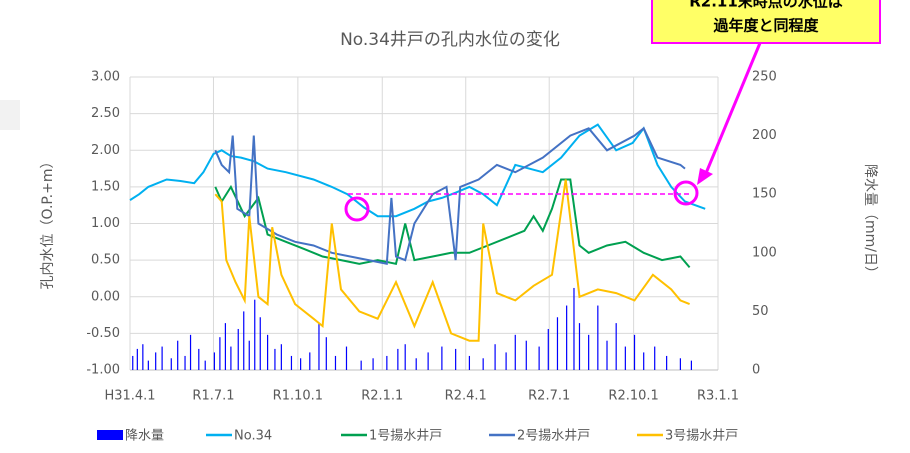 This screenshot has height=453, width=910. What do you see at coordinates (760, 311) in the screenshot?
I see `y2-tick-label: 50` at bounding box center [760, 311].